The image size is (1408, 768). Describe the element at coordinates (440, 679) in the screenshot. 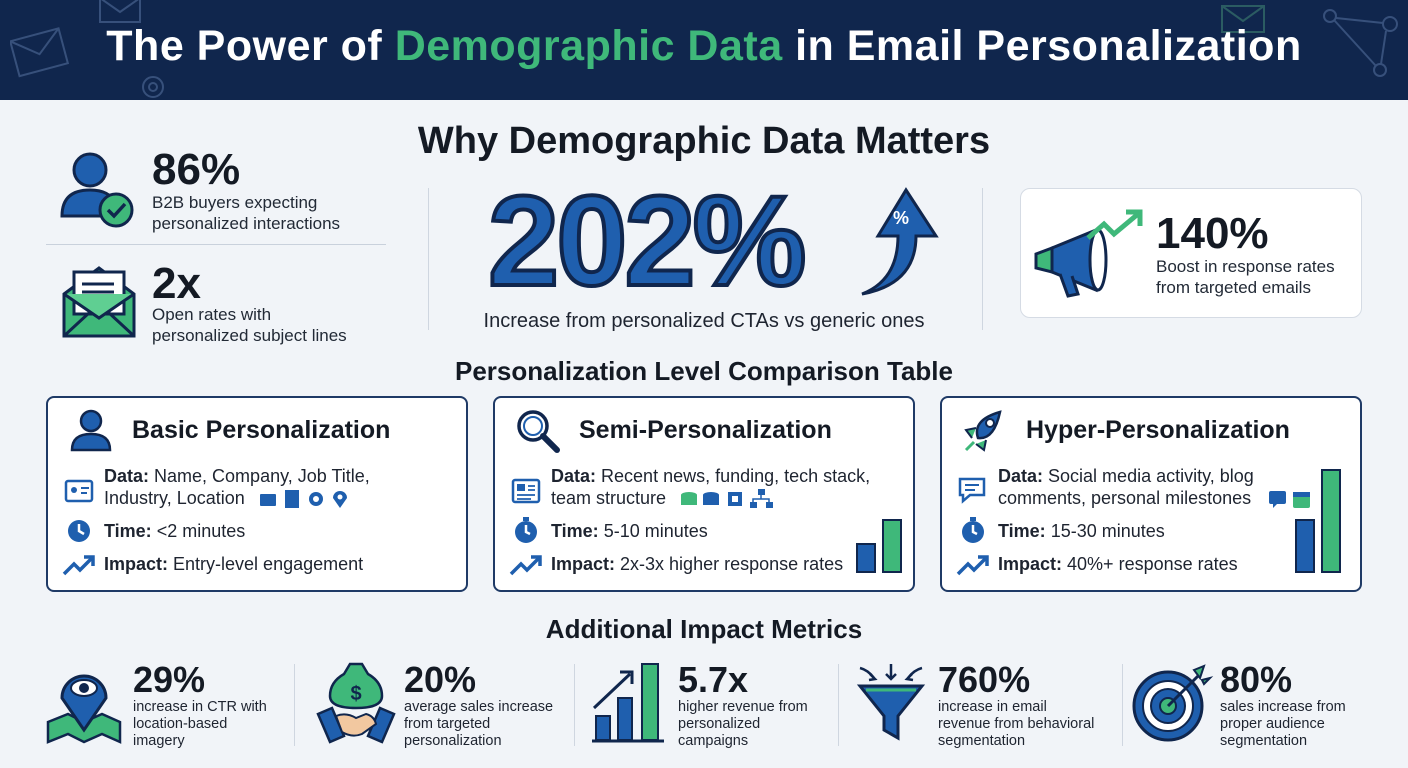

I see `metric-value: 20%` at that location.